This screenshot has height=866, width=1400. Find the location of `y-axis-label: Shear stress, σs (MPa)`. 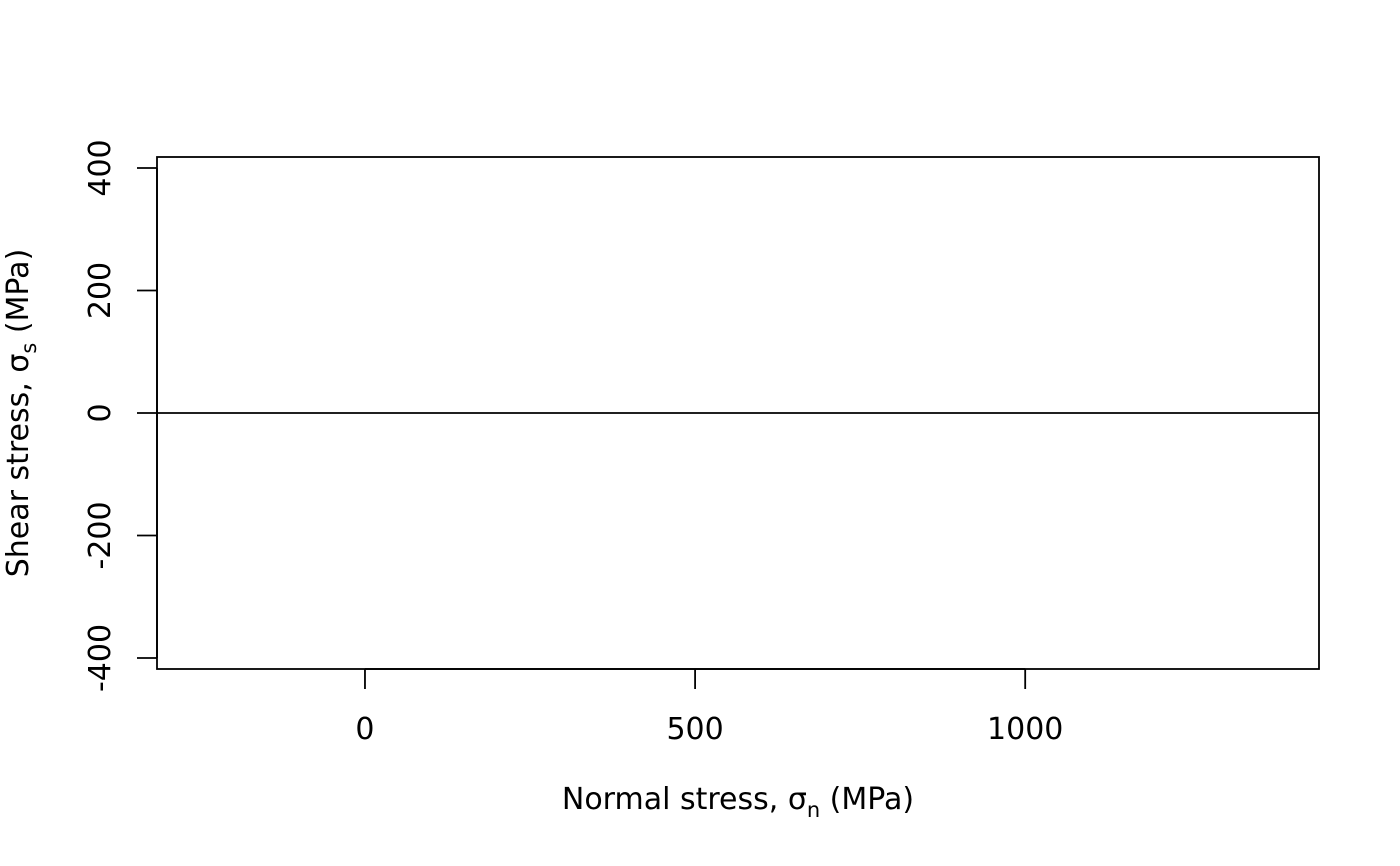

y-axis-label: Shear stress, σs (MPa) is located at coordinates (21, 413).